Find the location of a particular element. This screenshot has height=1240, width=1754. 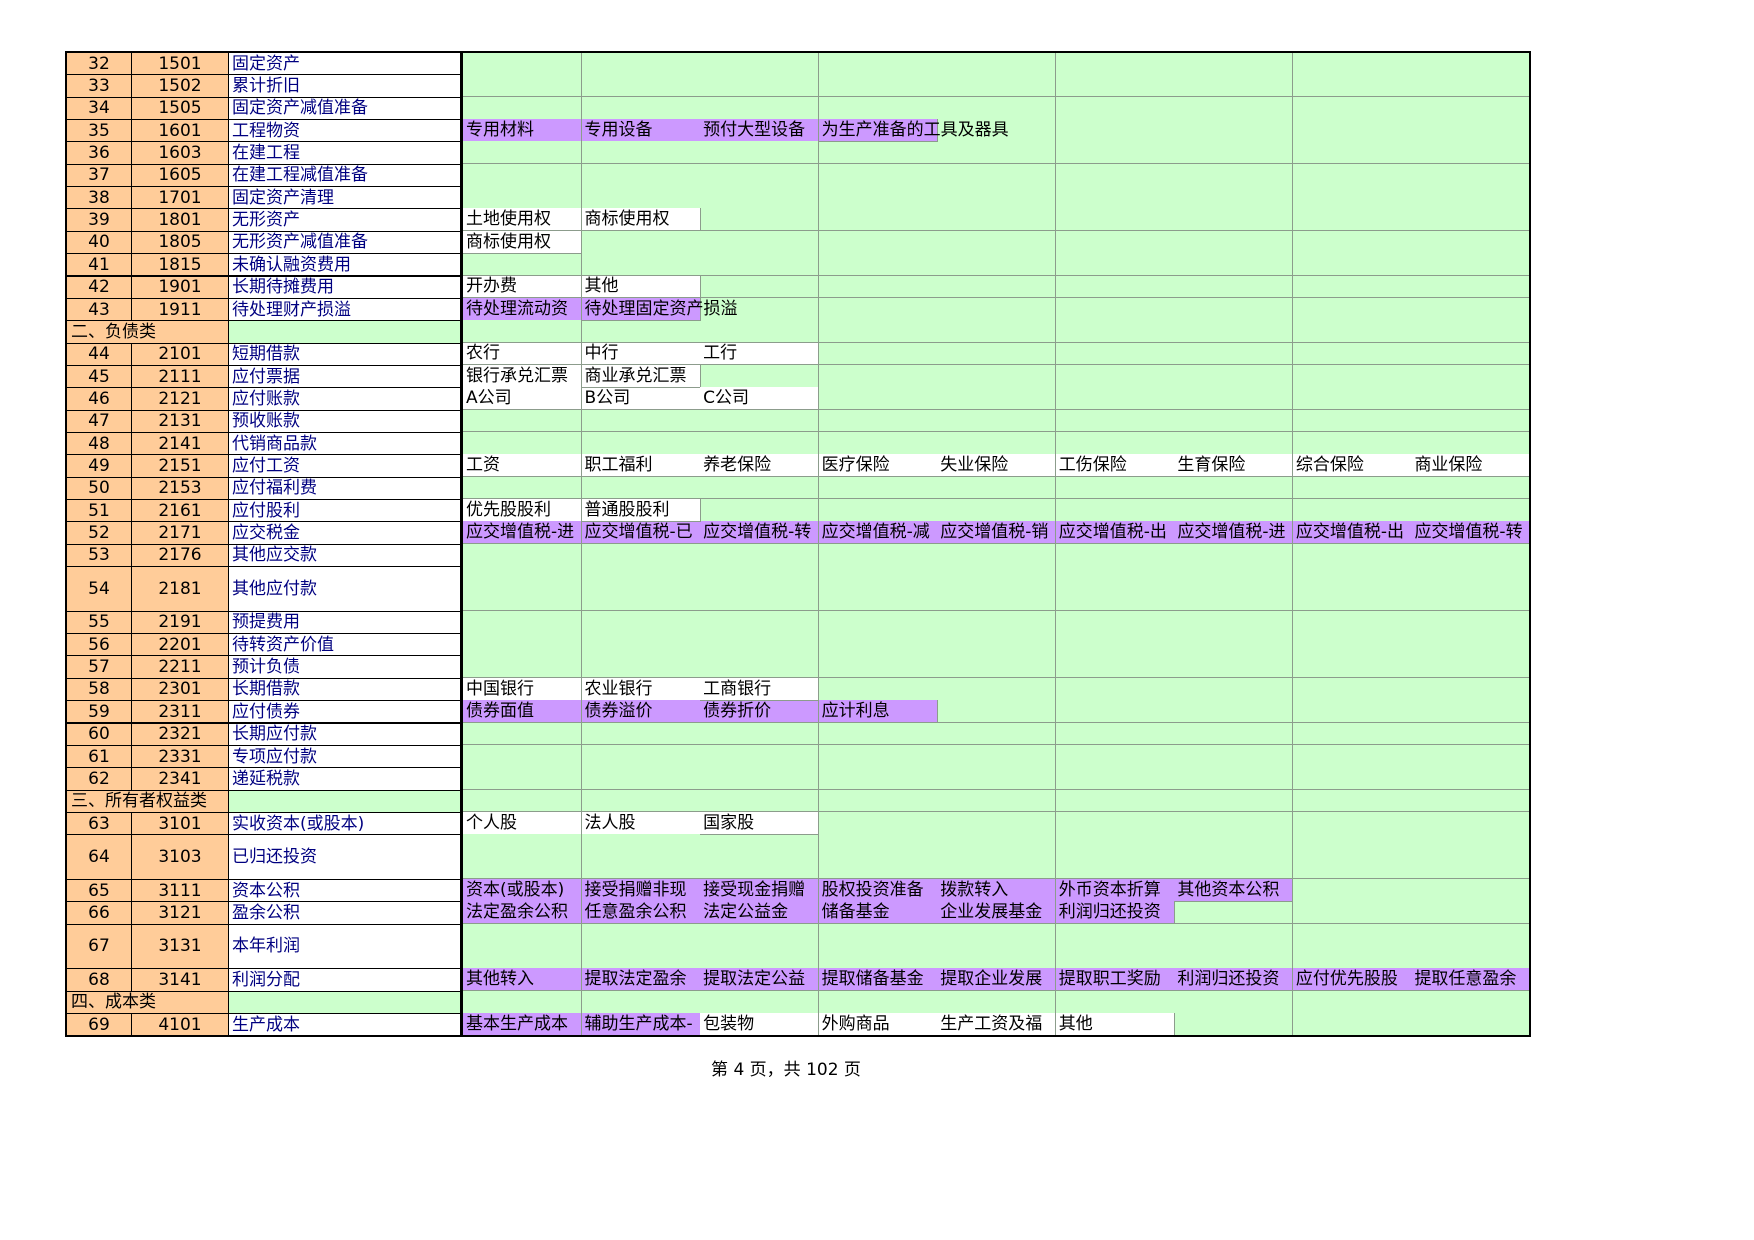

row-number: 42 is located at coordinates (99, 287).